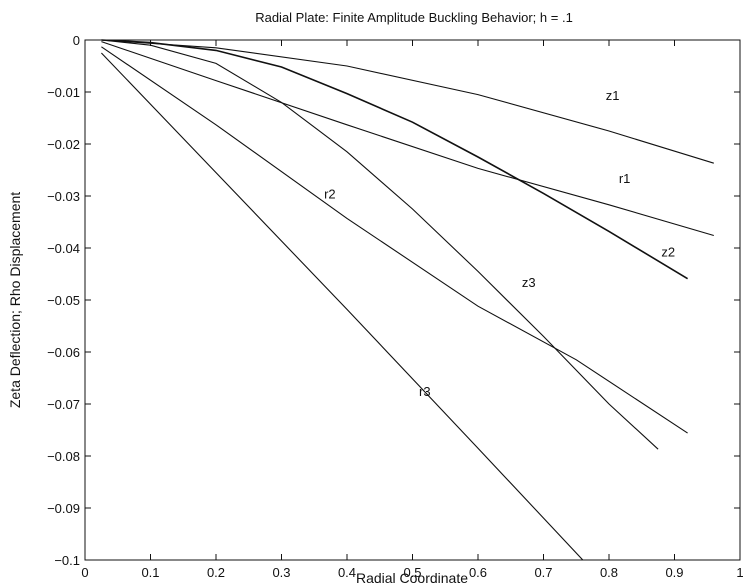 Image resolution: width=744 pixels, height=587 pixels. What do you see at coordinates (63, 352) in the screenshot?
I see `y-tick-label: −0.06` at bounding box center [63, 352].